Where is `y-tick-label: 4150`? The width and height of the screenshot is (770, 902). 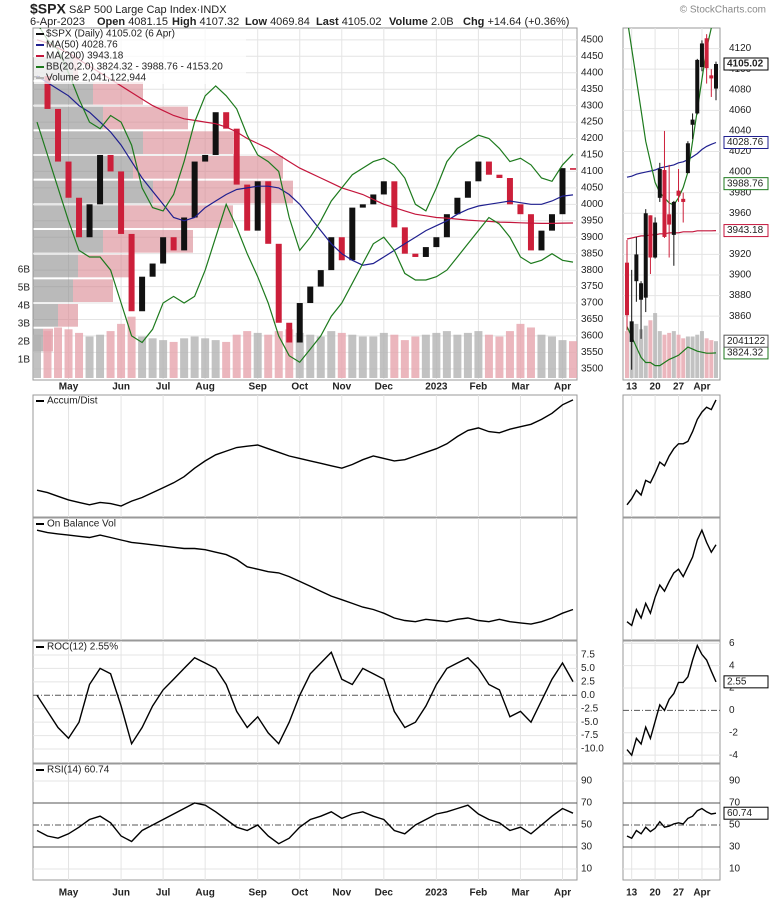
y-tick-label: 4150 is located at coordinates (592, 155).